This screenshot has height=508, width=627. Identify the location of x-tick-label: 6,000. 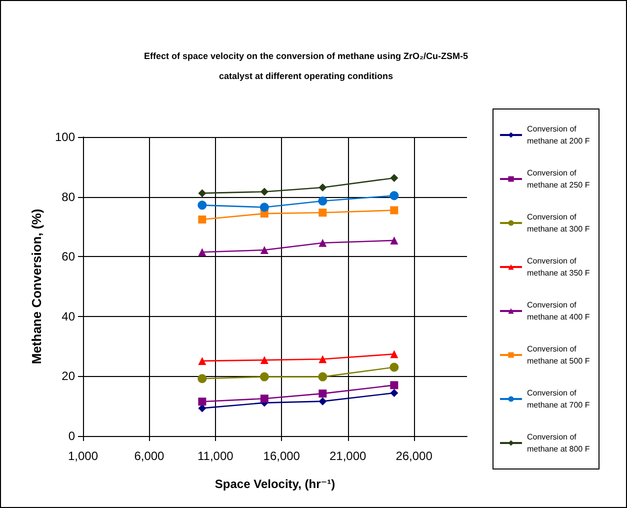
(149, 456).